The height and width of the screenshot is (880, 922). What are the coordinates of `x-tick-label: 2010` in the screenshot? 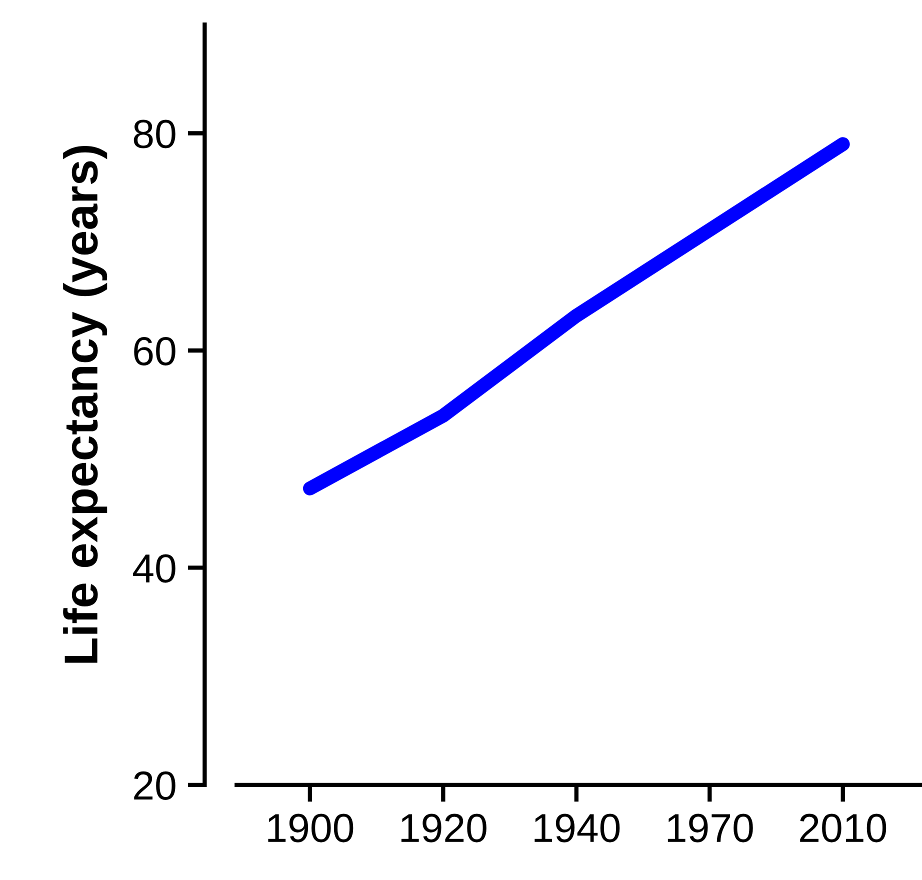 It's located at (843, 828).